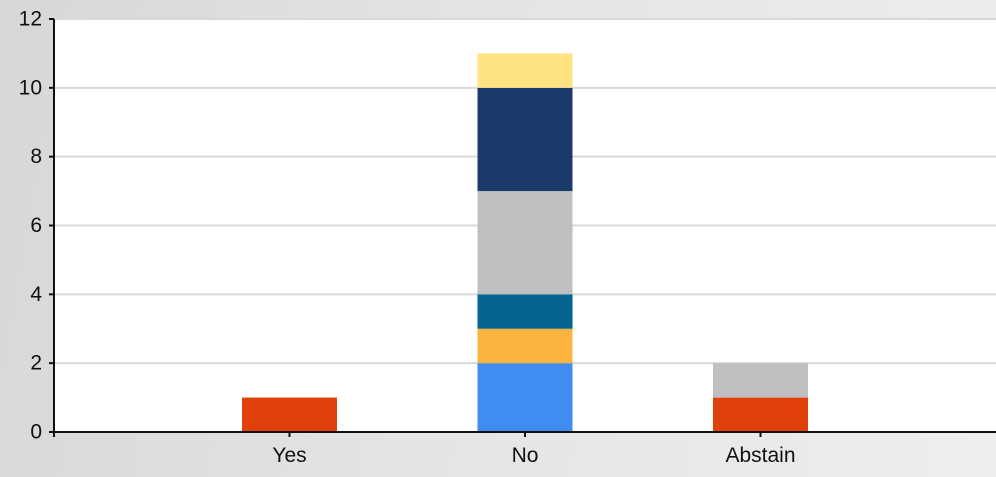 The width and height of the screenshot is (996, 477). What do you see at coordinates (760, 455) in the screenshot?
I see `x-tick-label-abstain: Abstain` at bounding box center [760, 455].